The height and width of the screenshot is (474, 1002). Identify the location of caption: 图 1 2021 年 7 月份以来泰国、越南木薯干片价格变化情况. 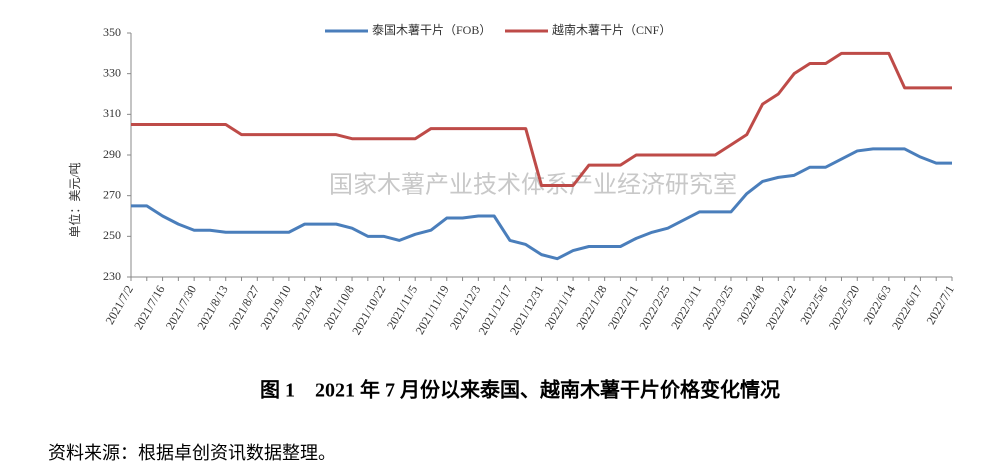
(520, 390).